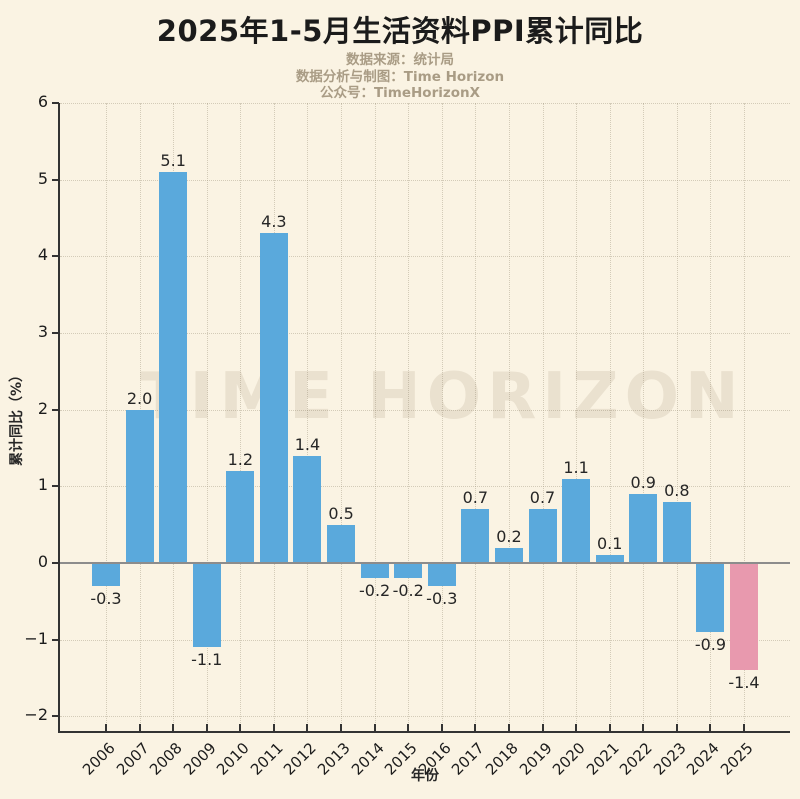  I want to click on bar-2017, so click(475, 536).